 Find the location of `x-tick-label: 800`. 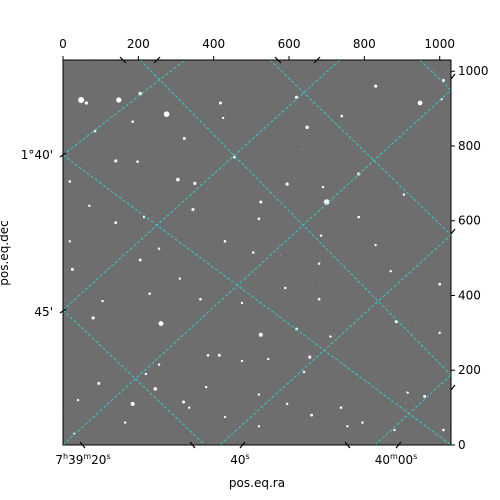

x-tick-label: 800 is located at coordinates (364, 44).